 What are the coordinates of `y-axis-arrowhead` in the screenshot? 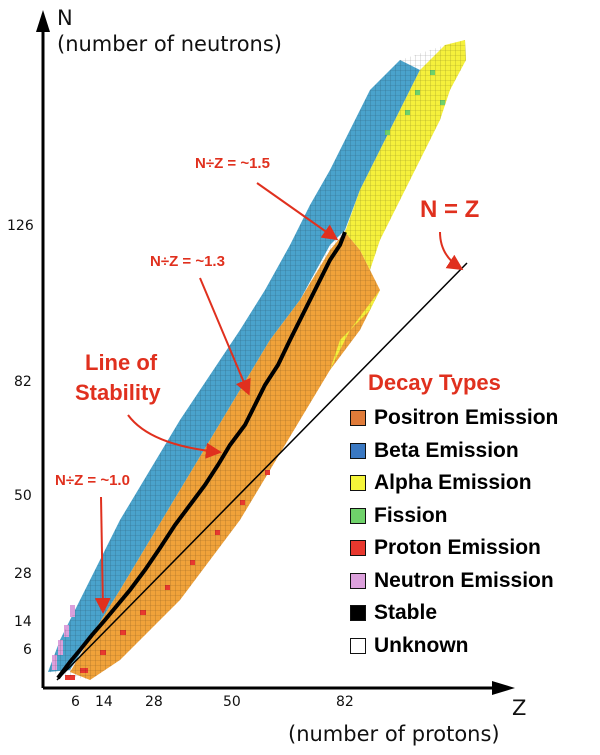 It's located at (43, 21).